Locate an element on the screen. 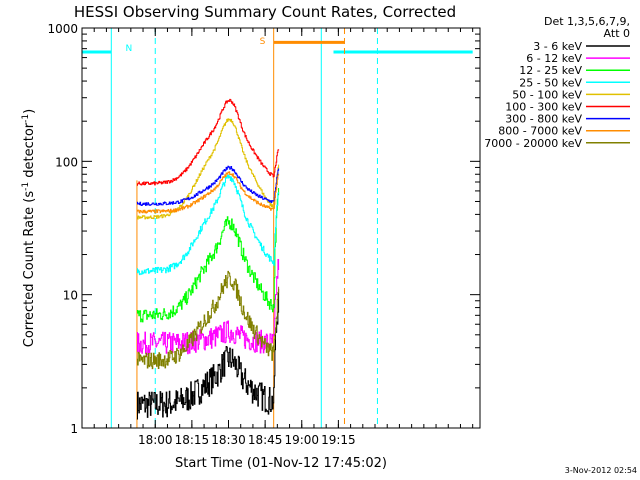  night-flag-label: N is located at coordinates (129, 49).